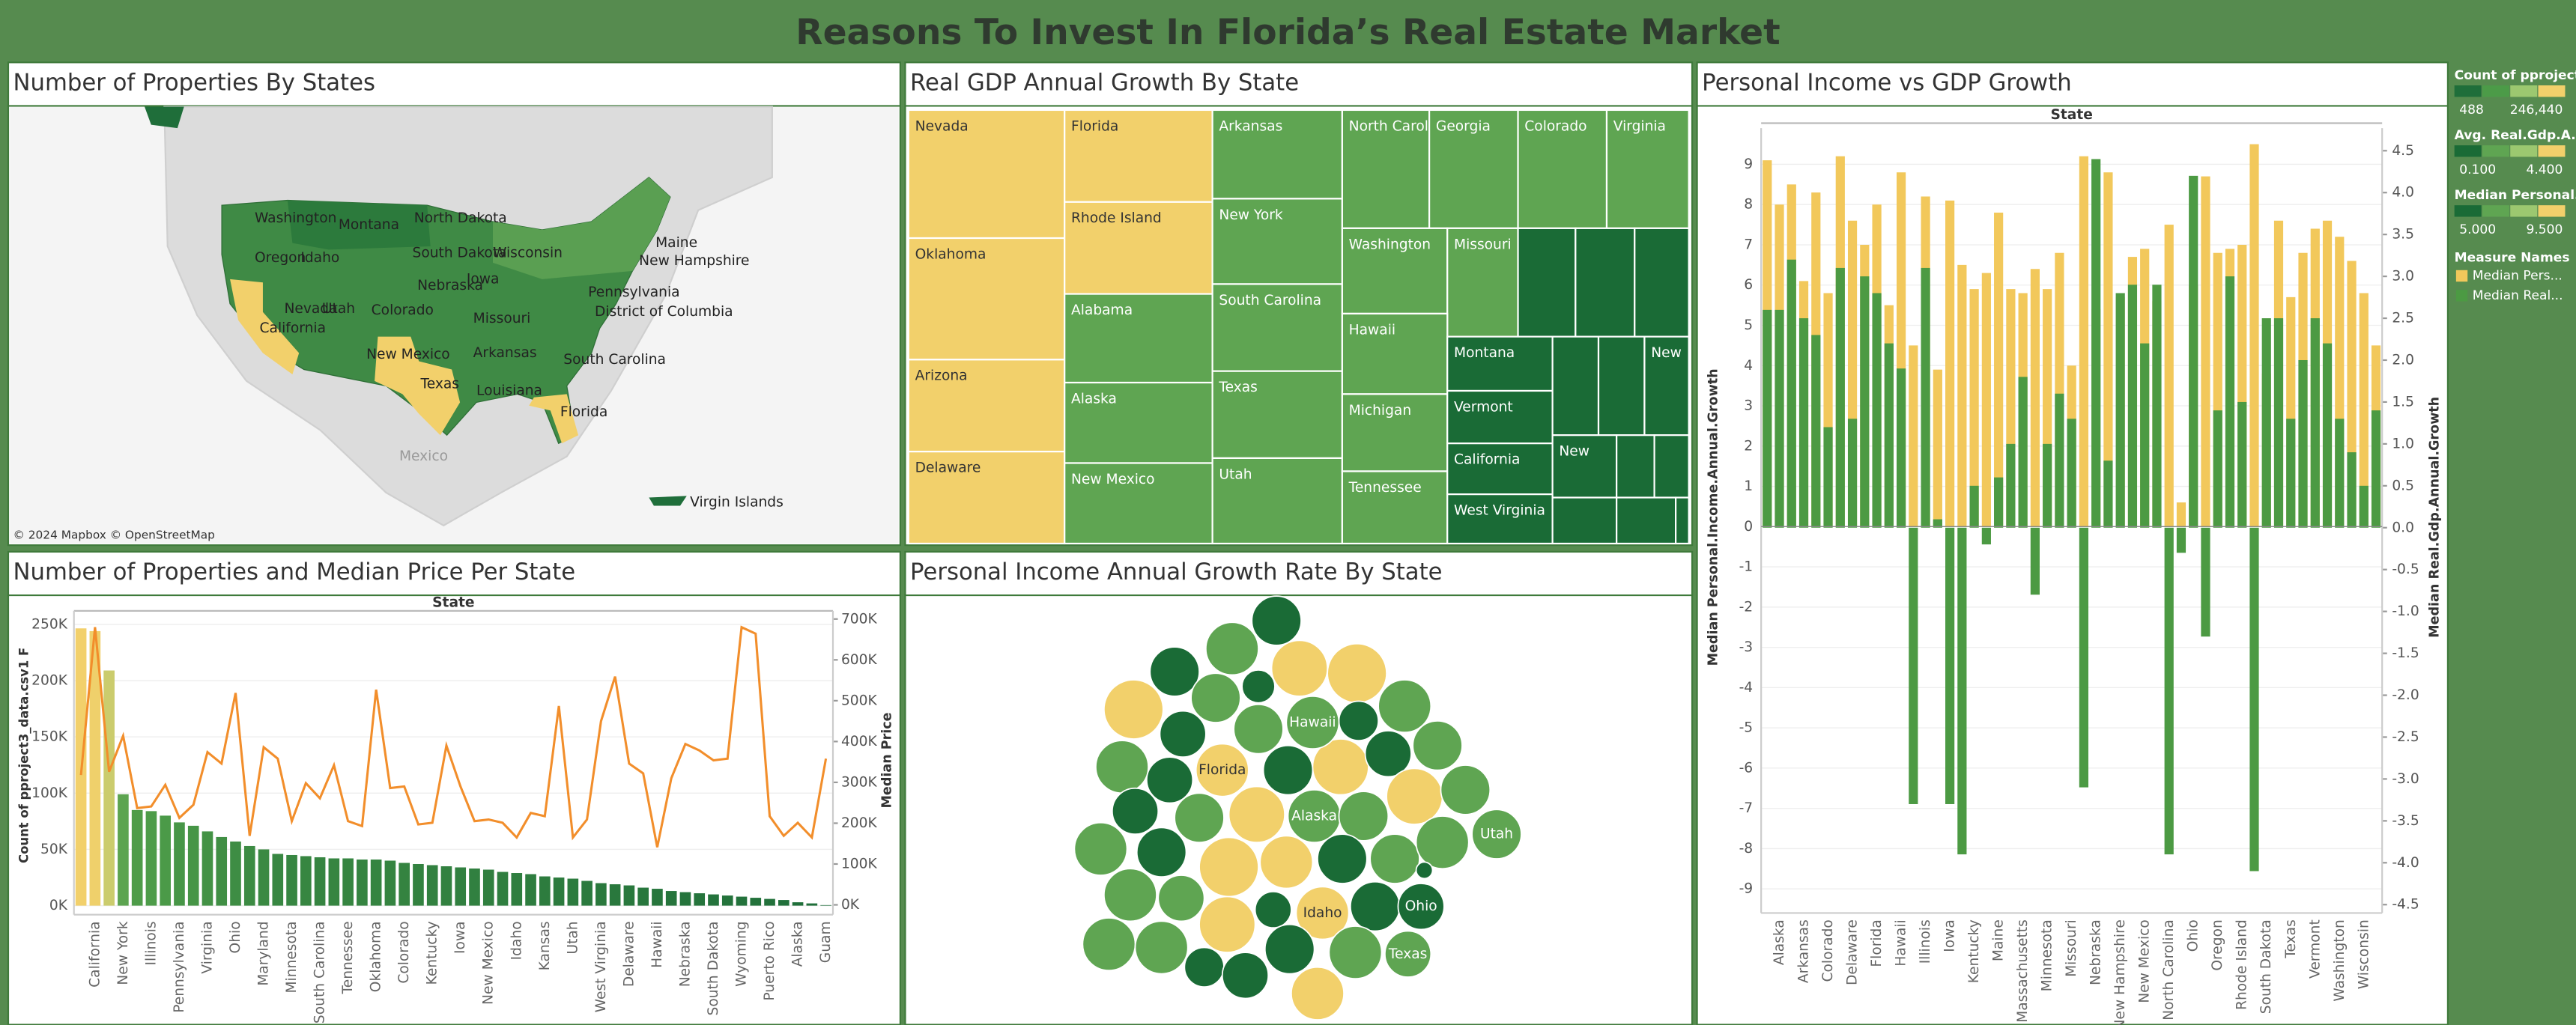 This screenshot has height=1025, width=2576. I want to click on map-label: New Hampshire, so click(694, 261).